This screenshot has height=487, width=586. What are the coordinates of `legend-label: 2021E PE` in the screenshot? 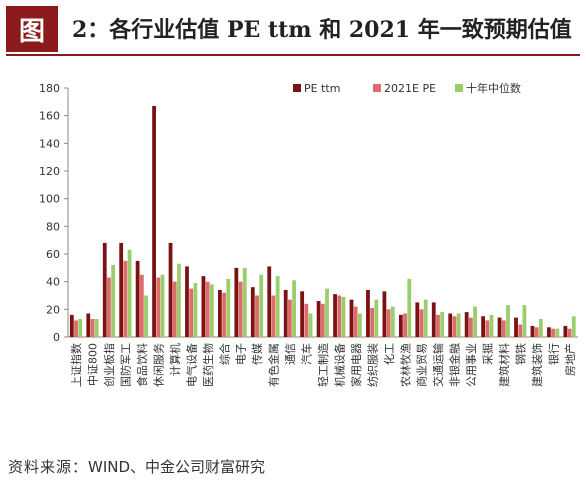 It's located at (410, 88).